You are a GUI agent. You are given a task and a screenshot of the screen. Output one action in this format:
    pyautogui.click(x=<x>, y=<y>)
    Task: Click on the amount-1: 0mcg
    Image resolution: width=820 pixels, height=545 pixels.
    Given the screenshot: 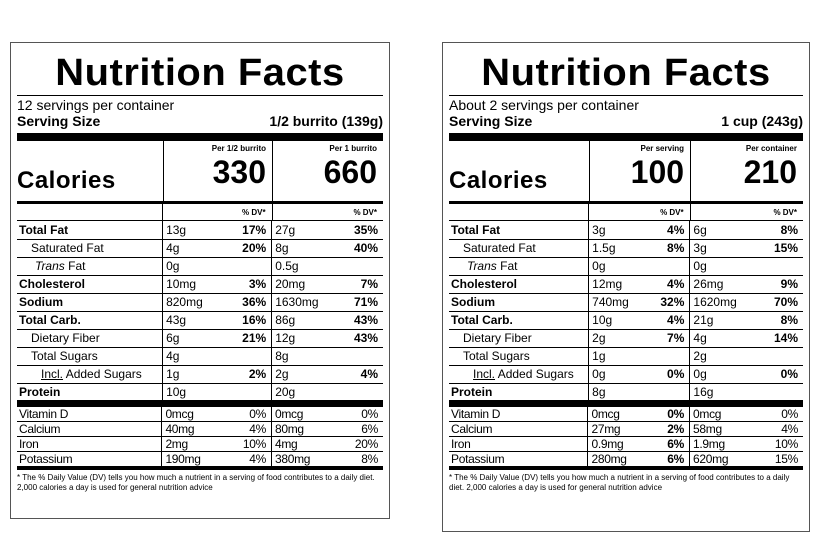 What is the action you would take?
    pyautogui.click(x=189, y=414)
    